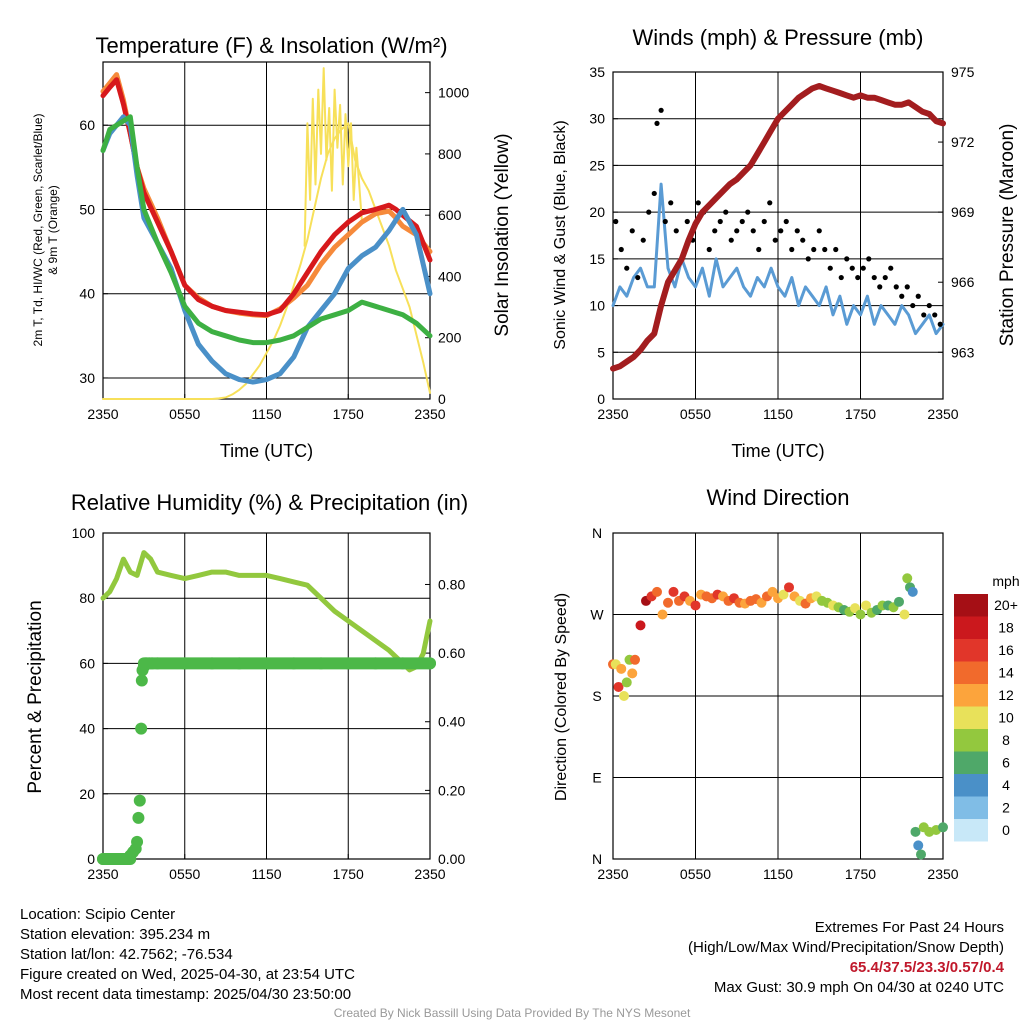 The height and width of the screenshot is (1024, 1024). I want to click on legend-label: 10, so click(1006, 718).